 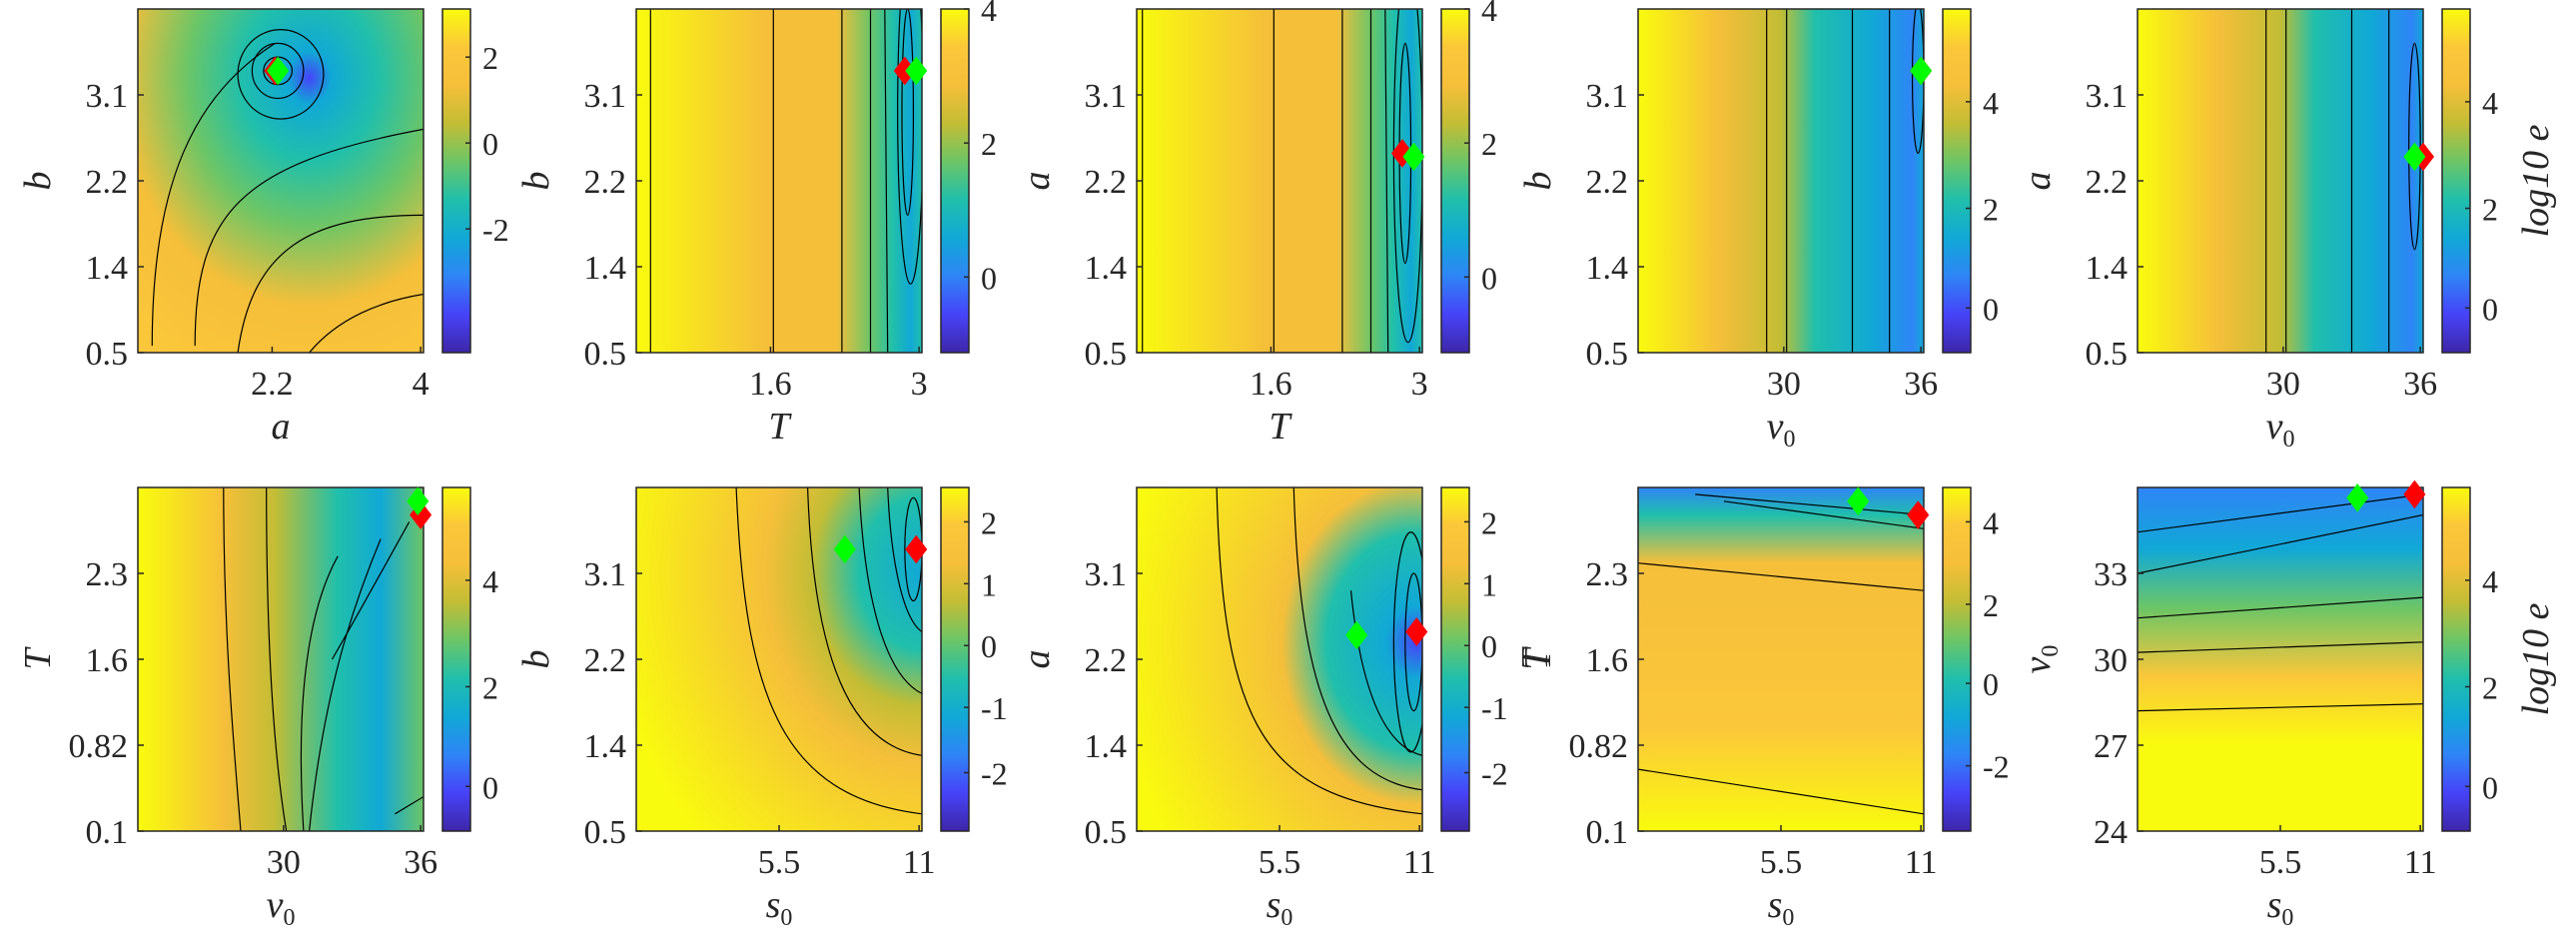 I want to click on panel-r2c5: 5.5 11 24 27 30 33 s0 v0 4 2 0 log10 e, so click(x=2287, y=704).